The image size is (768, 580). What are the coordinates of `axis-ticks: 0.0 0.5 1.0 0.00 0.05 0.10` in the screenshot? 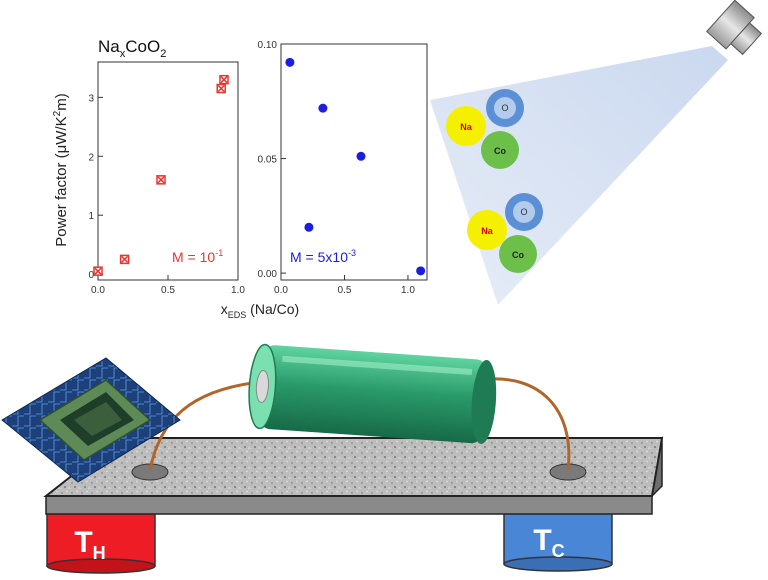 It's located at (337, 168).